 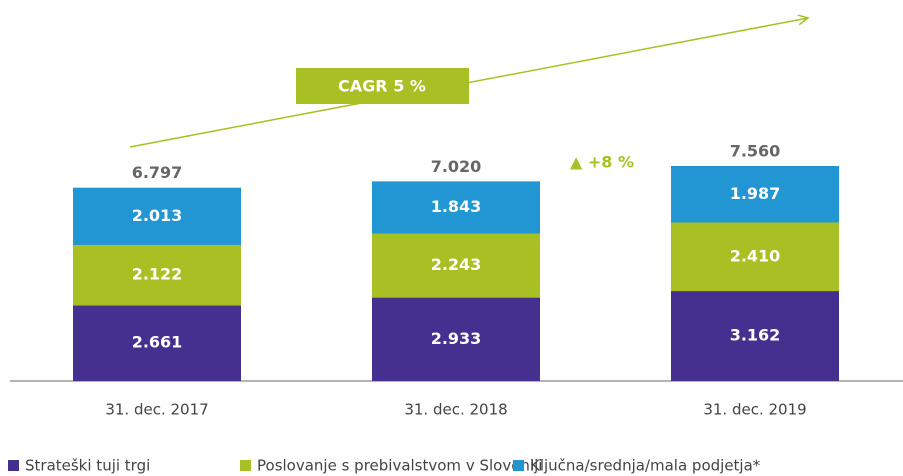 What do you see at coordinates (87, 466) in the screenshot?
I see `legend-label: Strateški tuji trgi` at bounding box center [87, 466].